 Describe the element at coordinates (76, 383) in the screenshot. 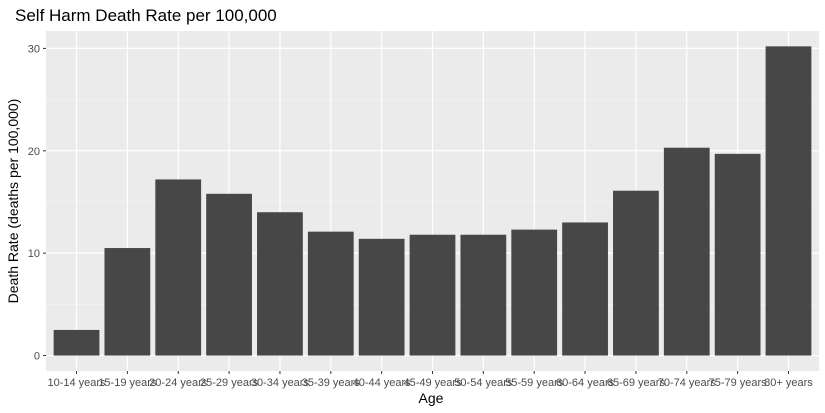

I see `x-tick-label: 10-14 years` at that location.